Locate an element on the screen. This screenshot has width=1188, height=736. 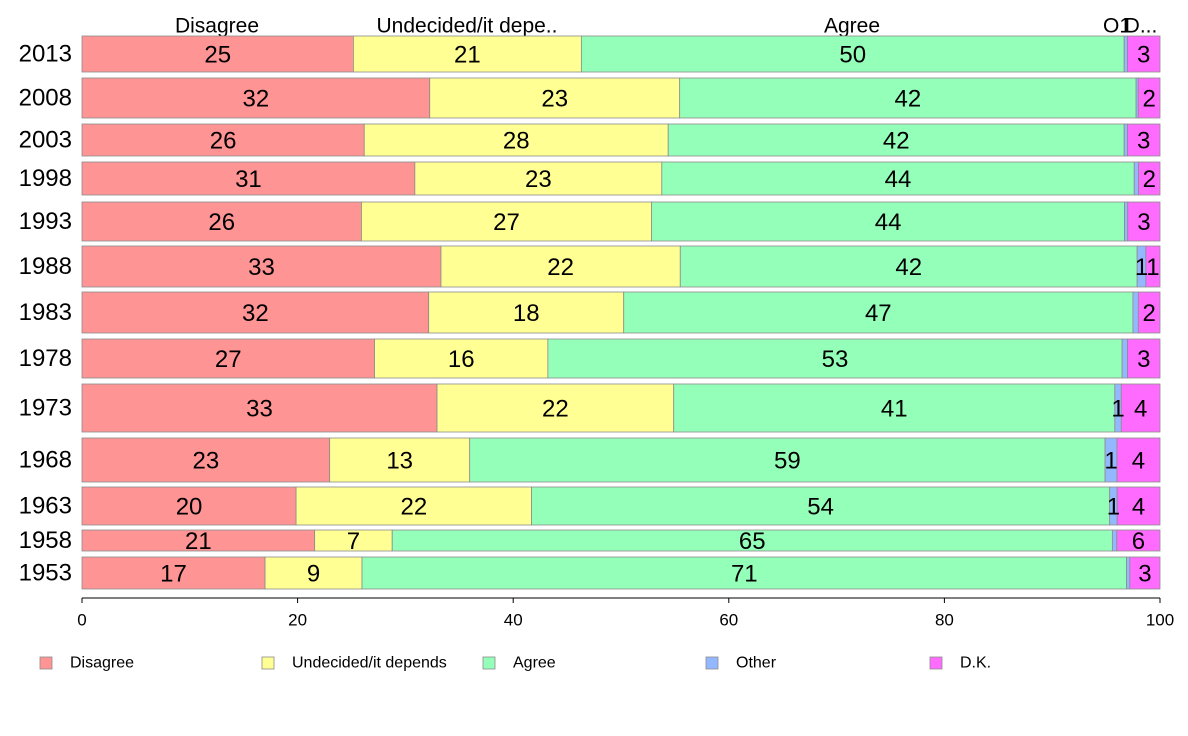
year-label-1993: 1993 is located at coordinates (45, 221).